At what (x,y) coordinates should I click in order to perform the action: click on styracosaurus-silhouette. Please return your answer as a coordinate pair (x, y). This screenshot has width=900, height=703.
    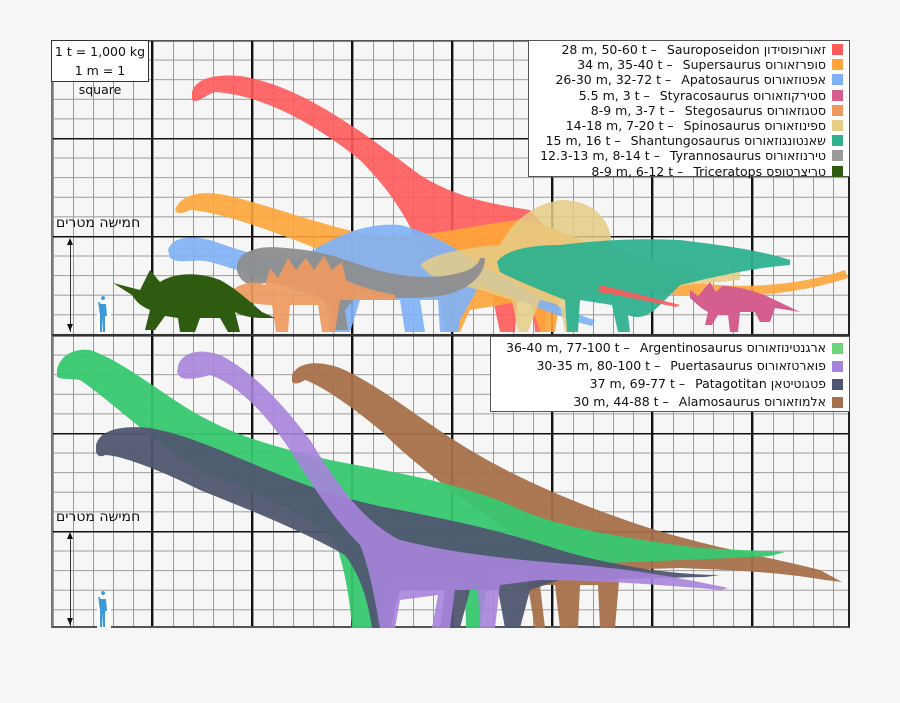
    Looking at the image, I should click on (745, 307).